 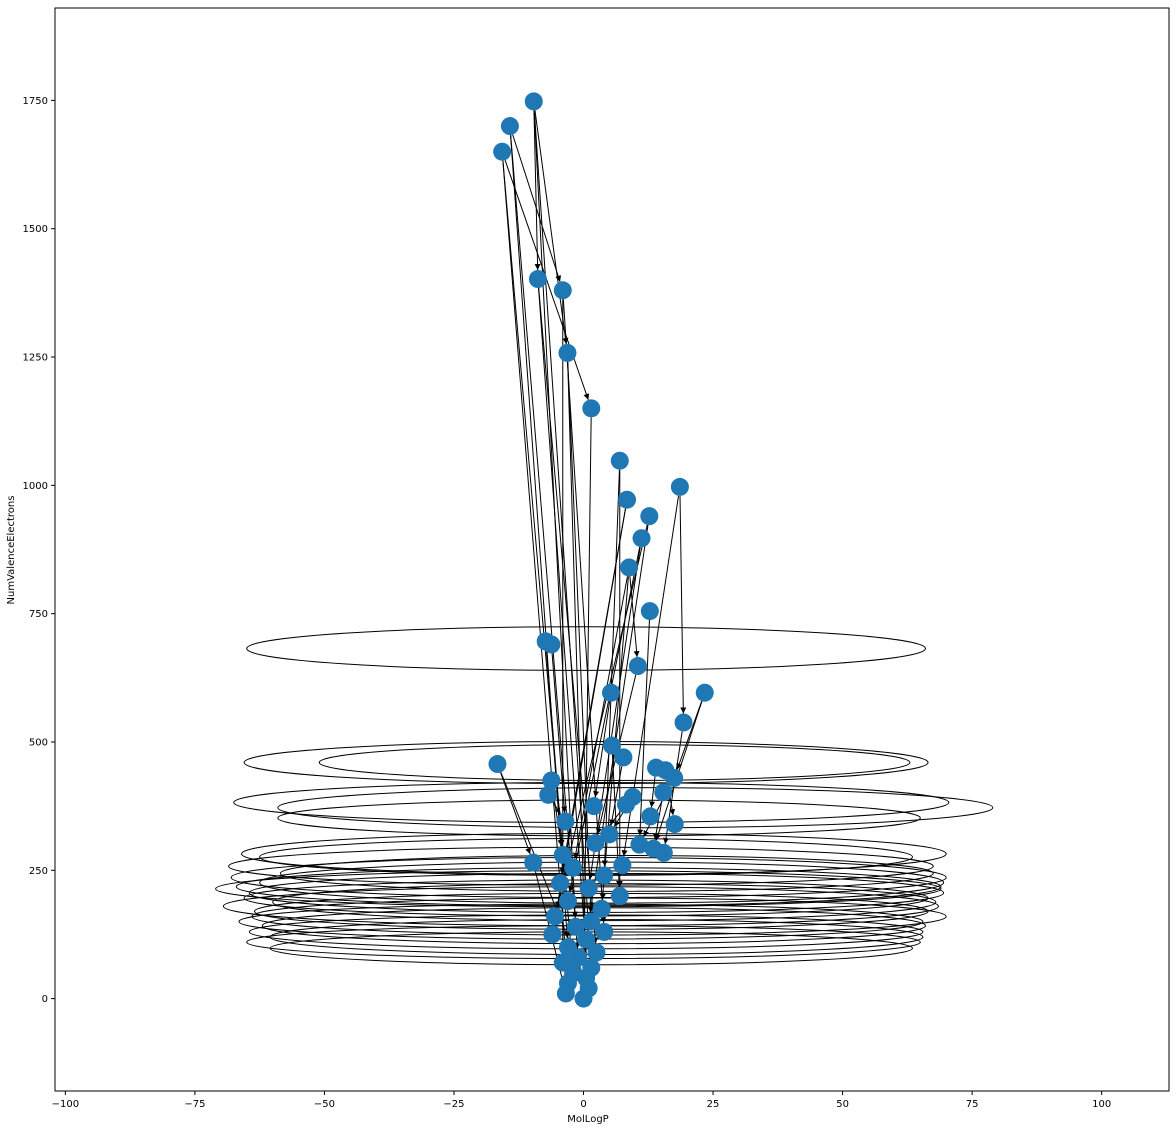 I want to click on x-tick-label-0: −100, so click(x=65, y=1104).